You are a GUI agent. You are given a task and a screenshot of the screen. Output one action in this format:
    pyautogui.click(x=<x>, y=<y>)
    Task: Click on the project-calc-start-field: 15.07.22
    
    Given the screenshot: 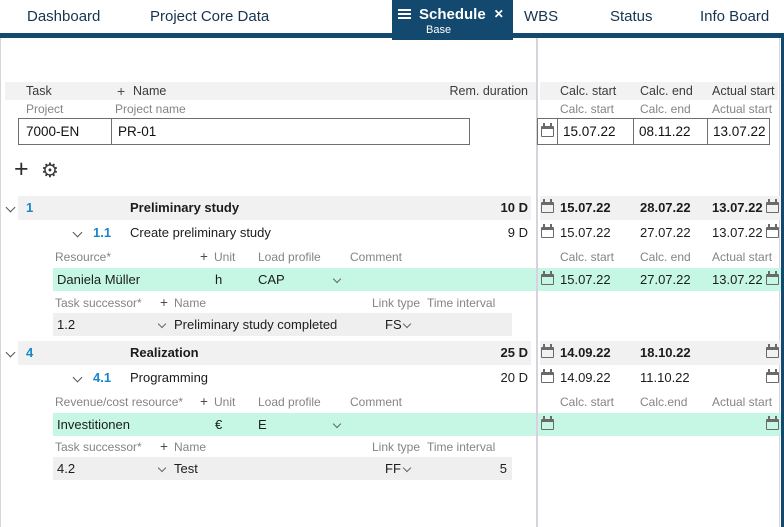 What is the action you would take?
    pyautogui.click(x=589, y=131)
    